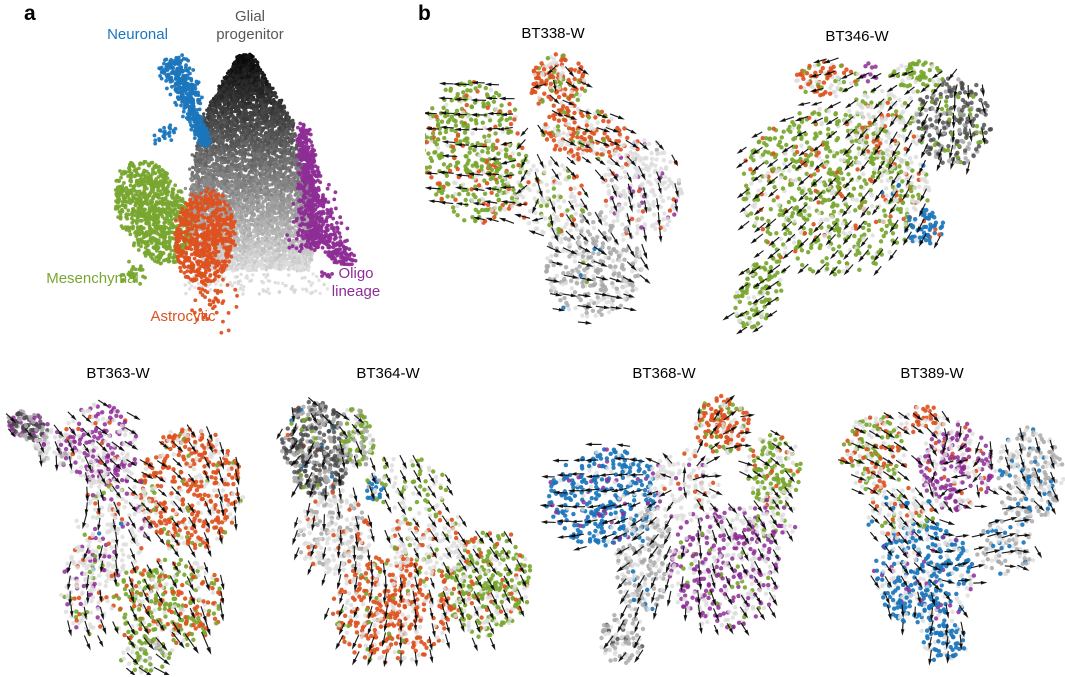 The width and height of the screenshot is (1065, 677). I want to click on label-neuronal: Neuronal, so click(137, 34).